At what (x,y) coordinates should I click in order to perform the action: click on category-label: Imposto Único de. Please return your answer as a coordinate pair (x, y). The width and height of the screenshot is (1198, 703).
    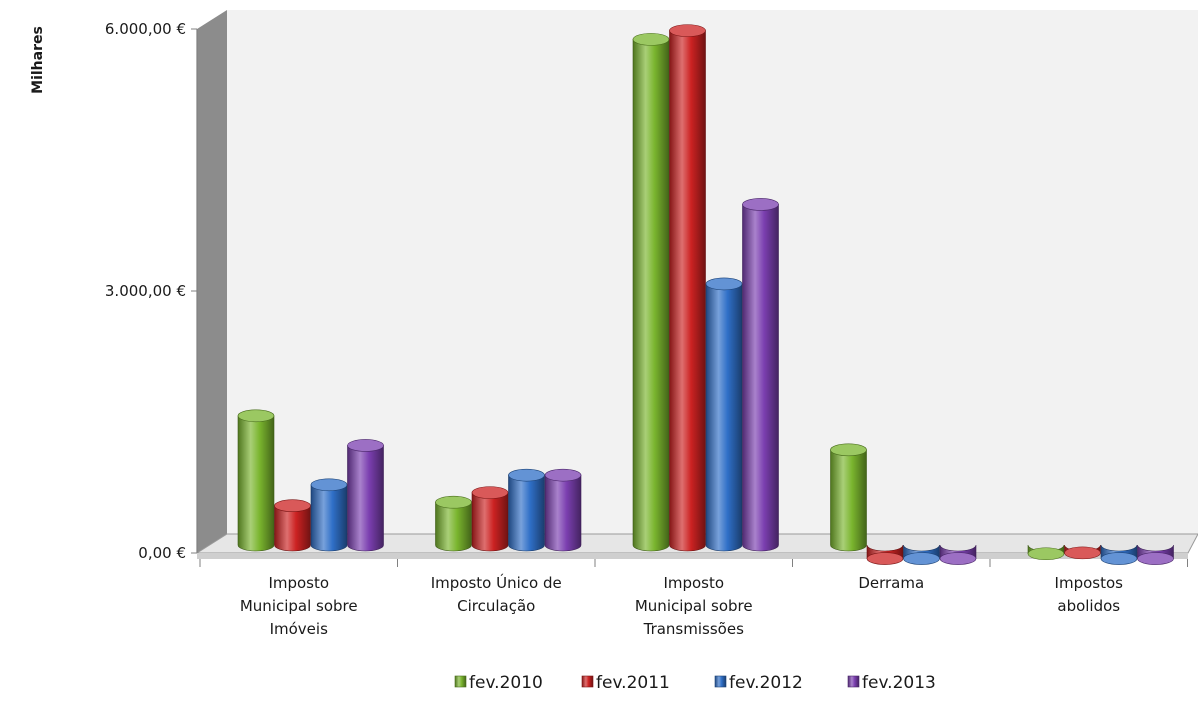
    Looking at the image, I should click on (496, 582).